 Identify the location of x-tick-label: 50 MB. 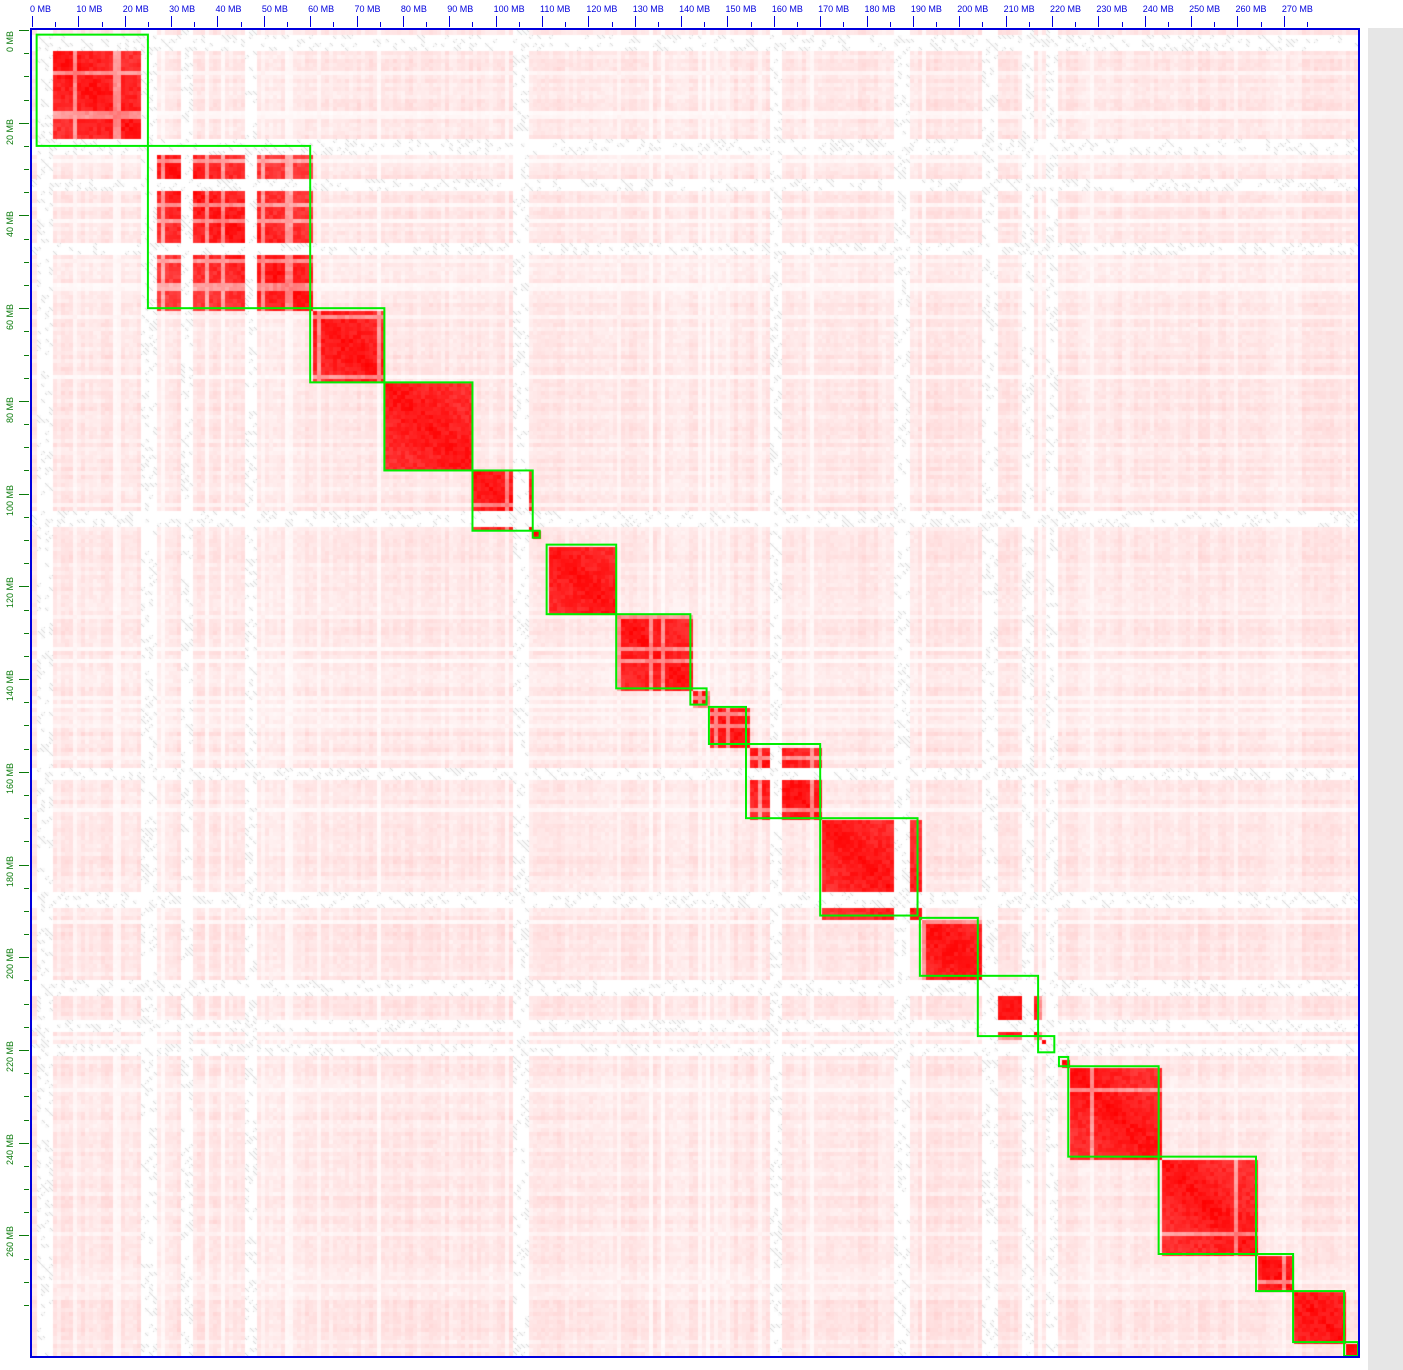
(274, 9).